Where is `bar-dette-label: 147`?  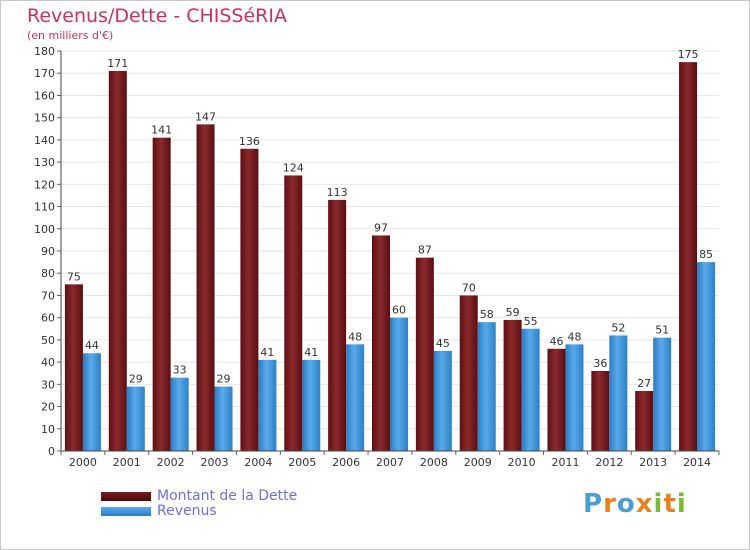 bar-dette-label: 147 is located at coordinates (205, 116).